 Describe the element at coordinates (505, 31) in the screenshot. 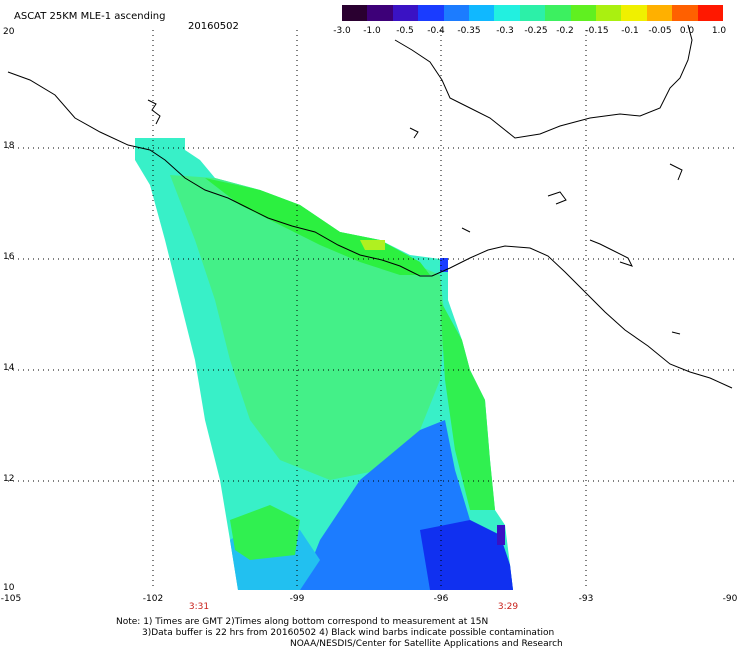

I see `colorbar-label: -0.3` at that location.